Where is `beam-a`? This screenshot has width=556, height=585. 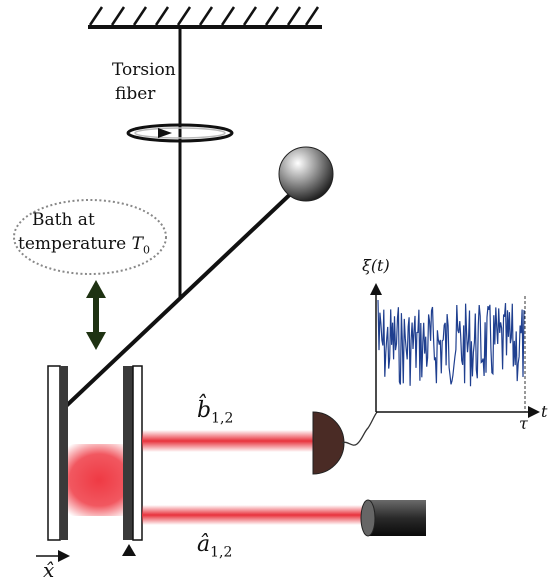 beam-a is located at coordinates (255, 515).